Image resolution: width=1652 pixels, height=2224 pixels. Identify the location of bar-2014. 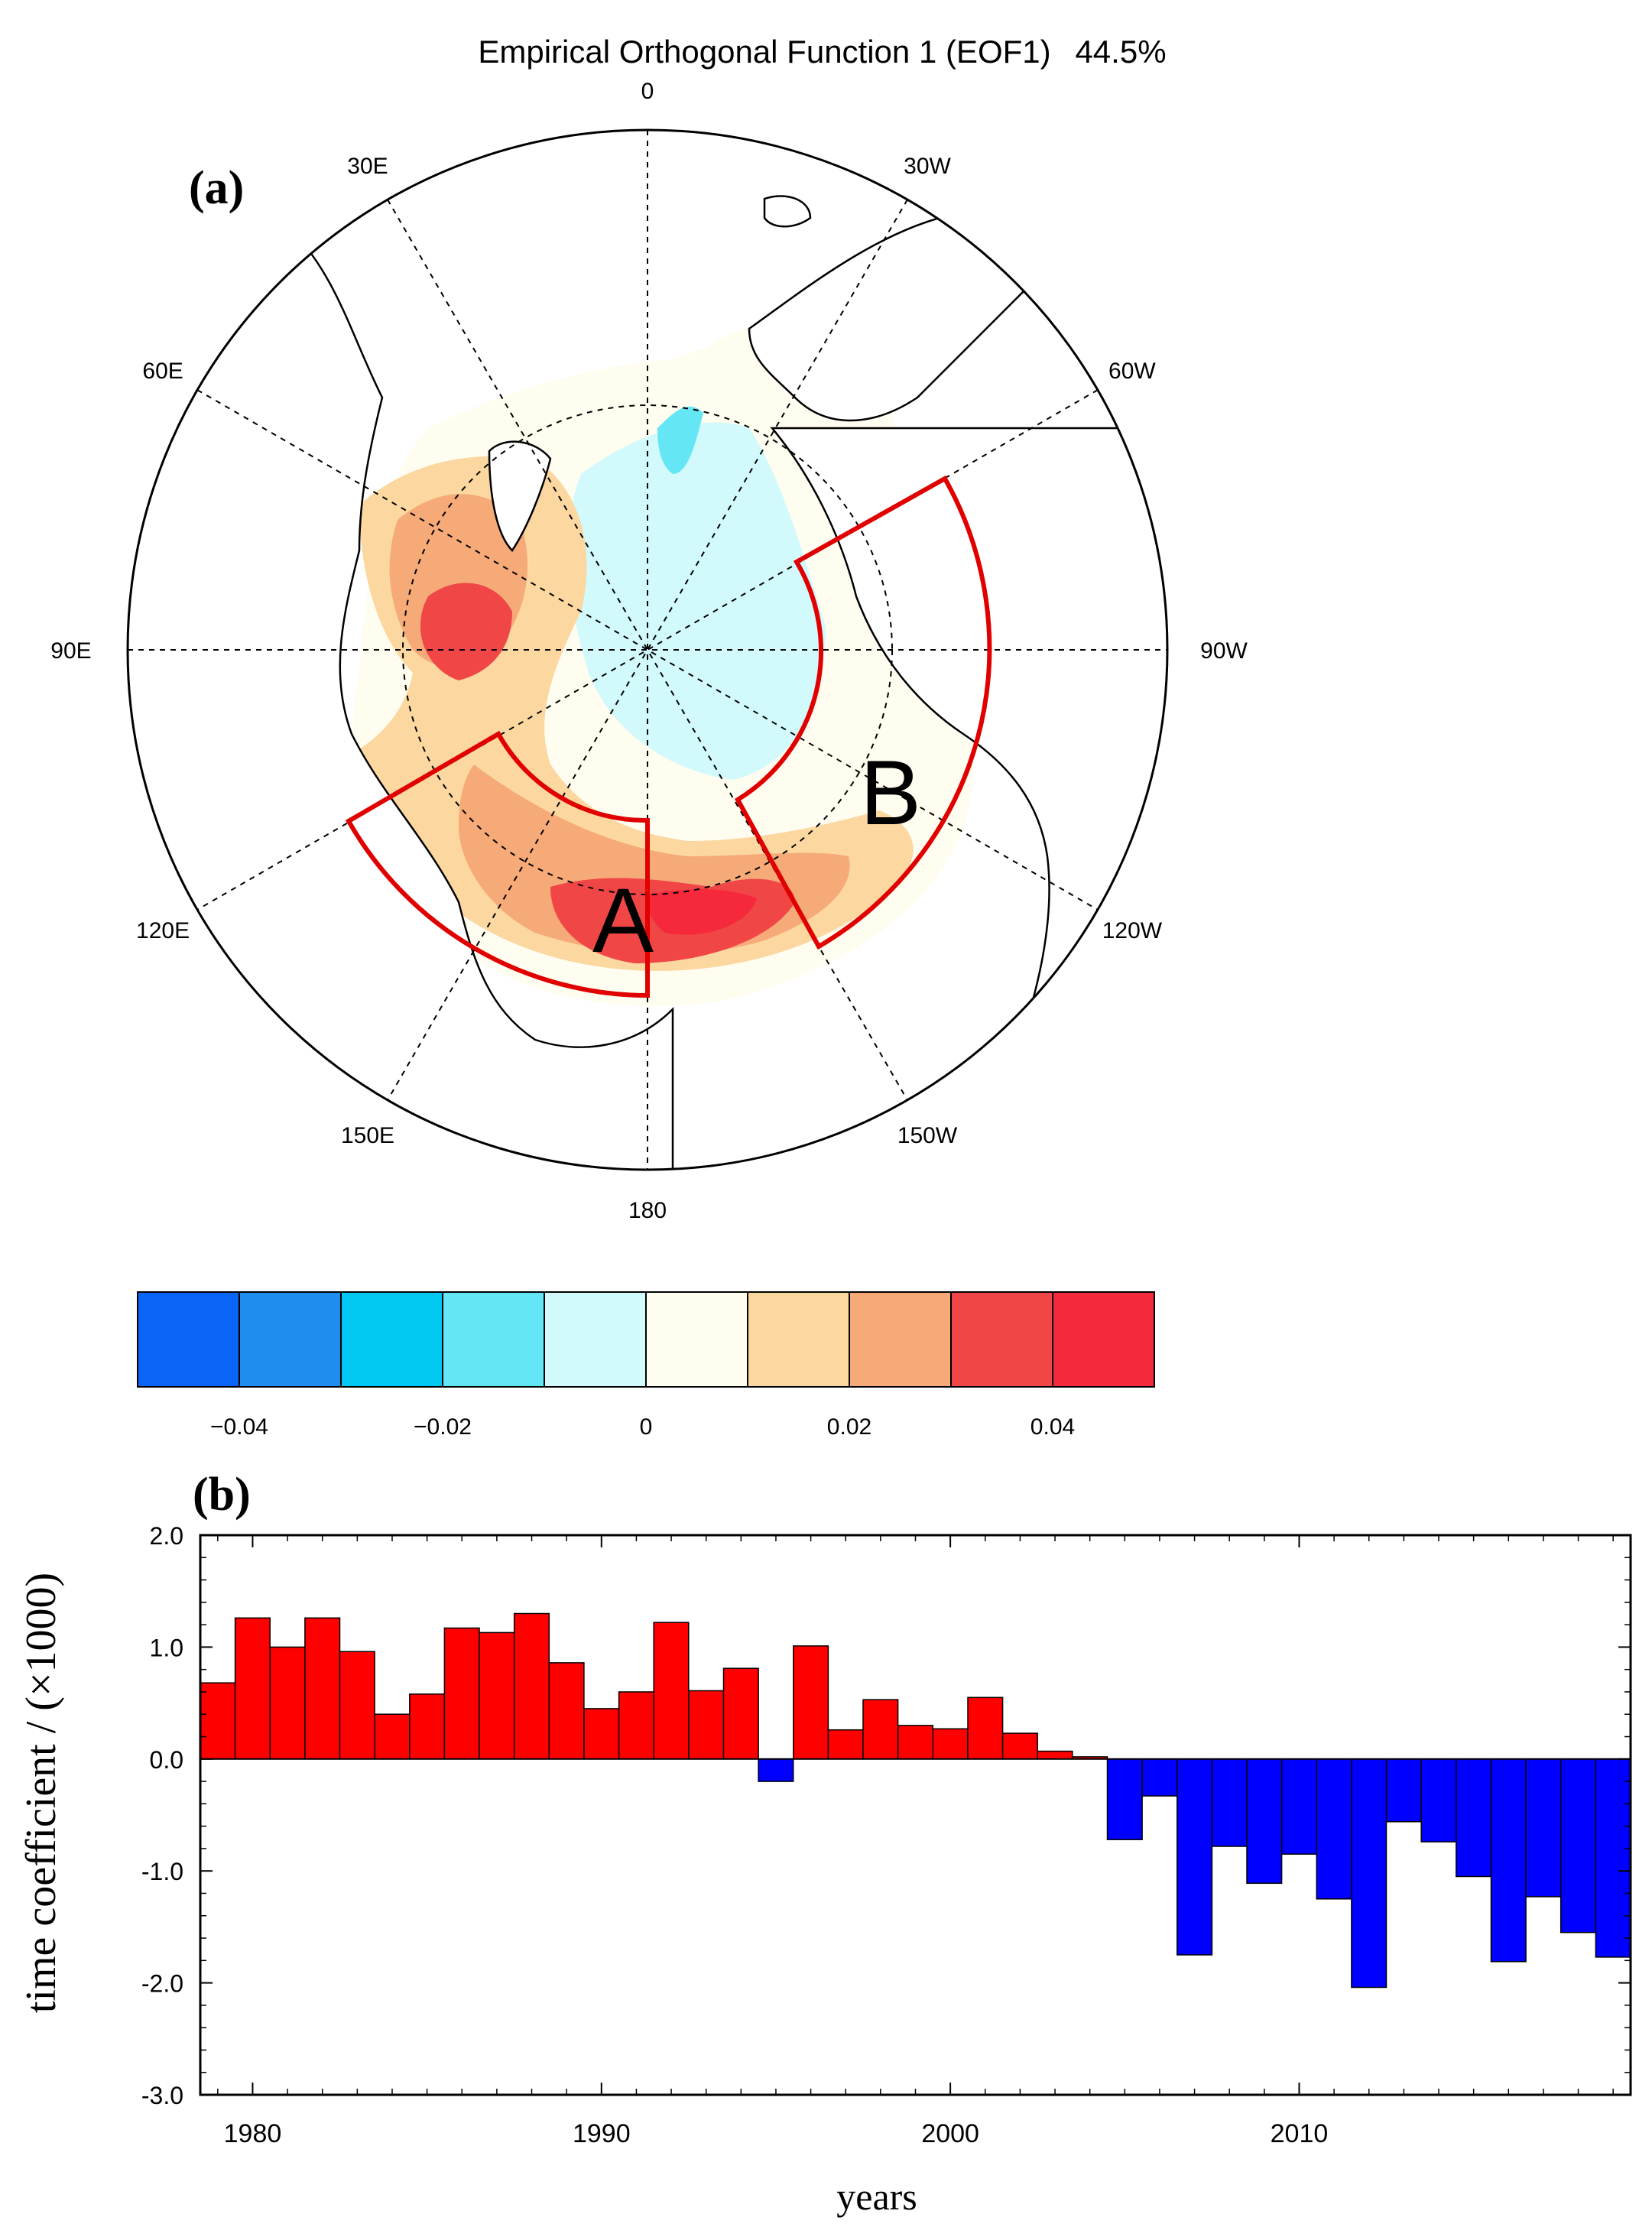
(1438, 1800).